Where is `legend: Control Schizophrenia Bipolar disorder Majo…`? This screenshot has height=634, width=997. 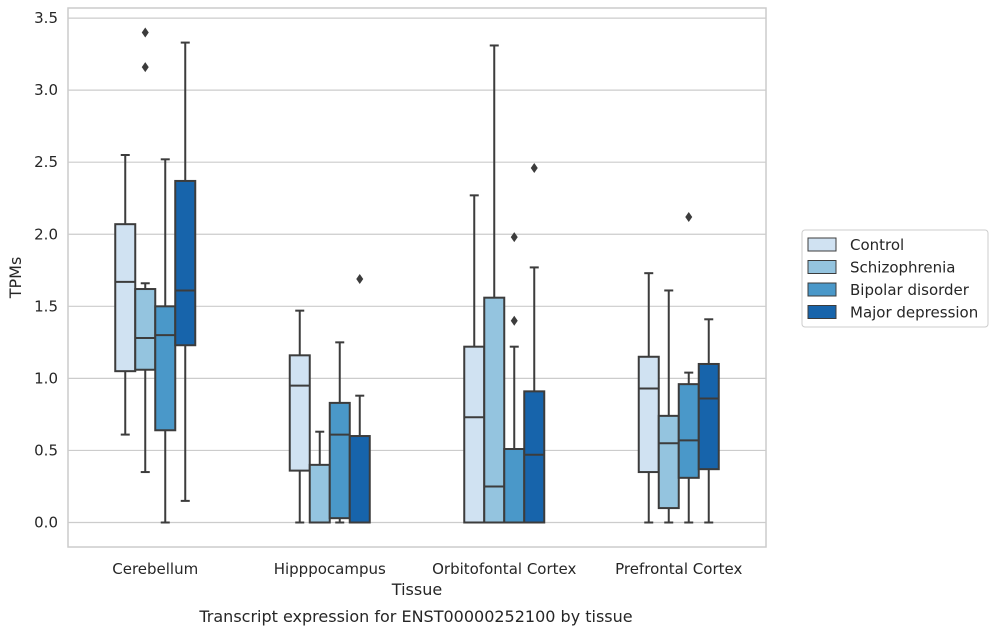
legend: Control Schizophrenia Bipolar disorder Majo… is located at coordinates (895, 278).